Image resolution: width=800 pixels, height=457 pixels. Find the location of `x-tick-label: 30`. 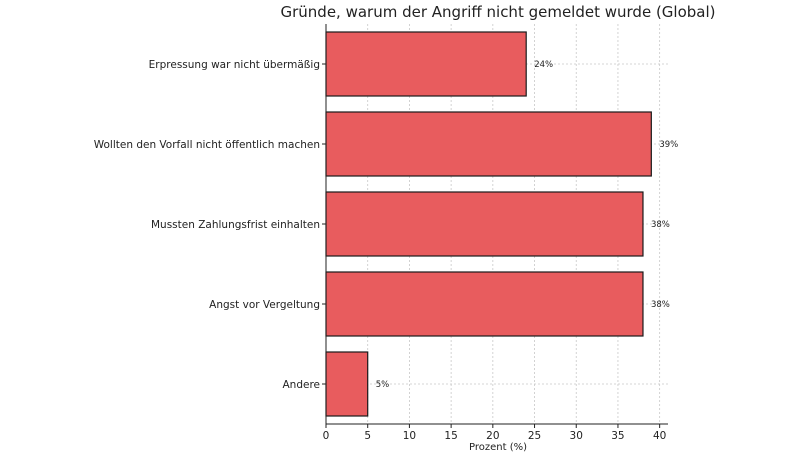

x-tick-label: 30 is located at coordinates (576, 436).